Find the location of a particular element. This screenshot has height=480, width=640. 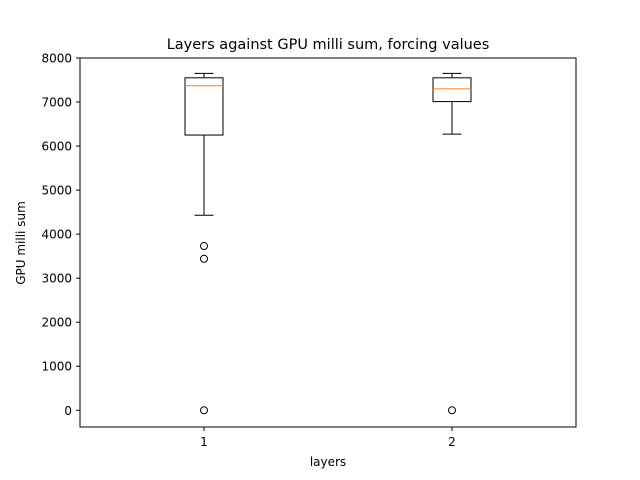

y-tick-label: 2000 is located at coordinates (56, 323).